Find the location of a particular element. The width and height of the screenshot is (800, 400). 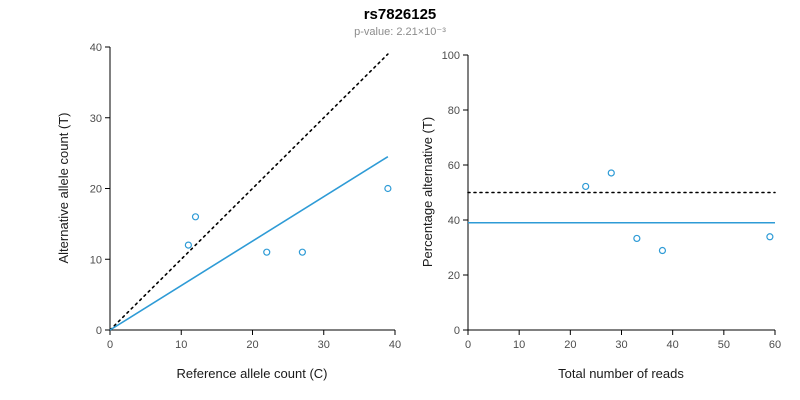

right-x-axis-label: Total number of reads is located at coordinates (621, 373).